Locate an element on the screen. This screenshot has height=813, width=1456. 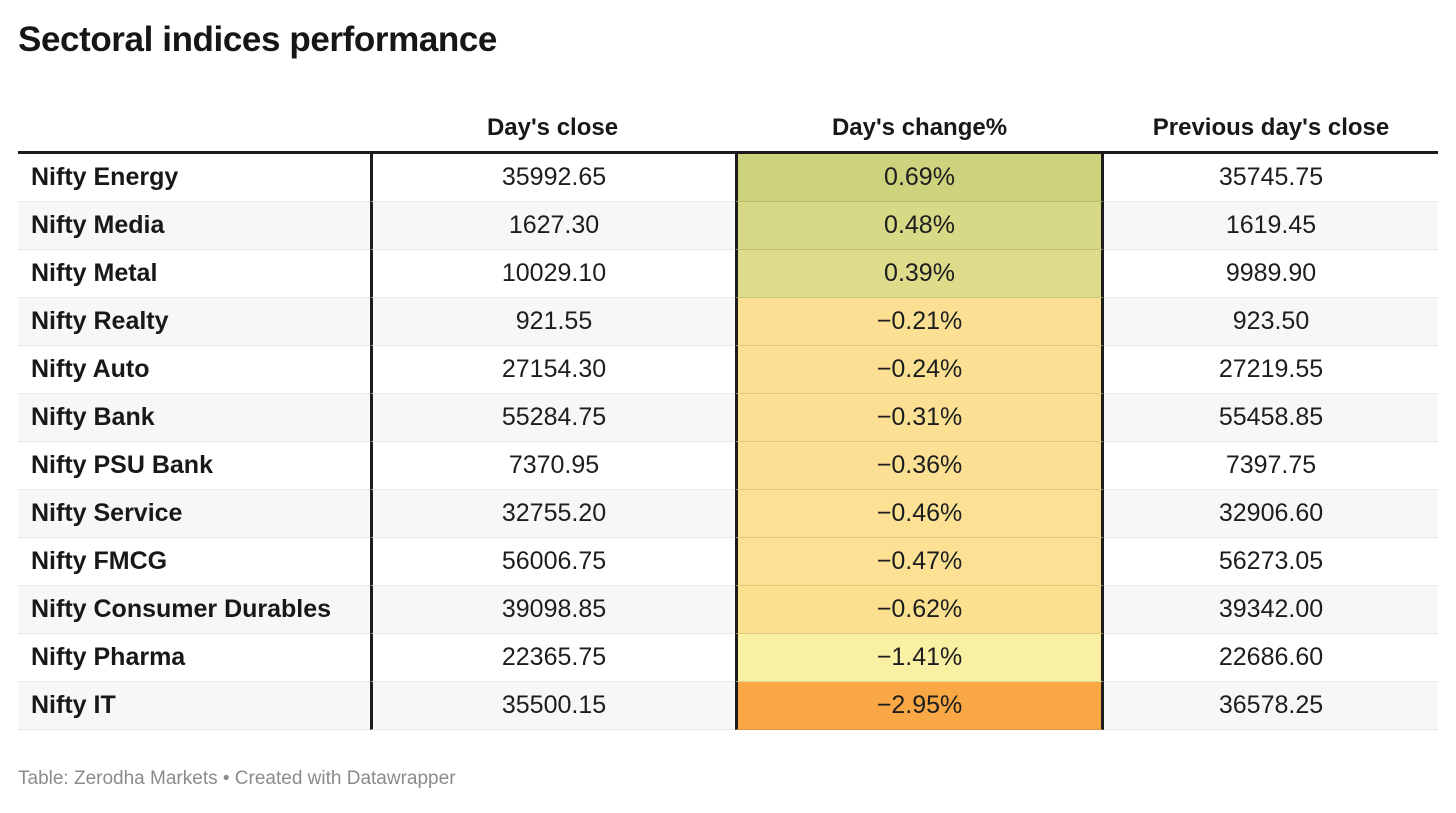
header-days-close: Day's close is located at coordinates (552, 127).